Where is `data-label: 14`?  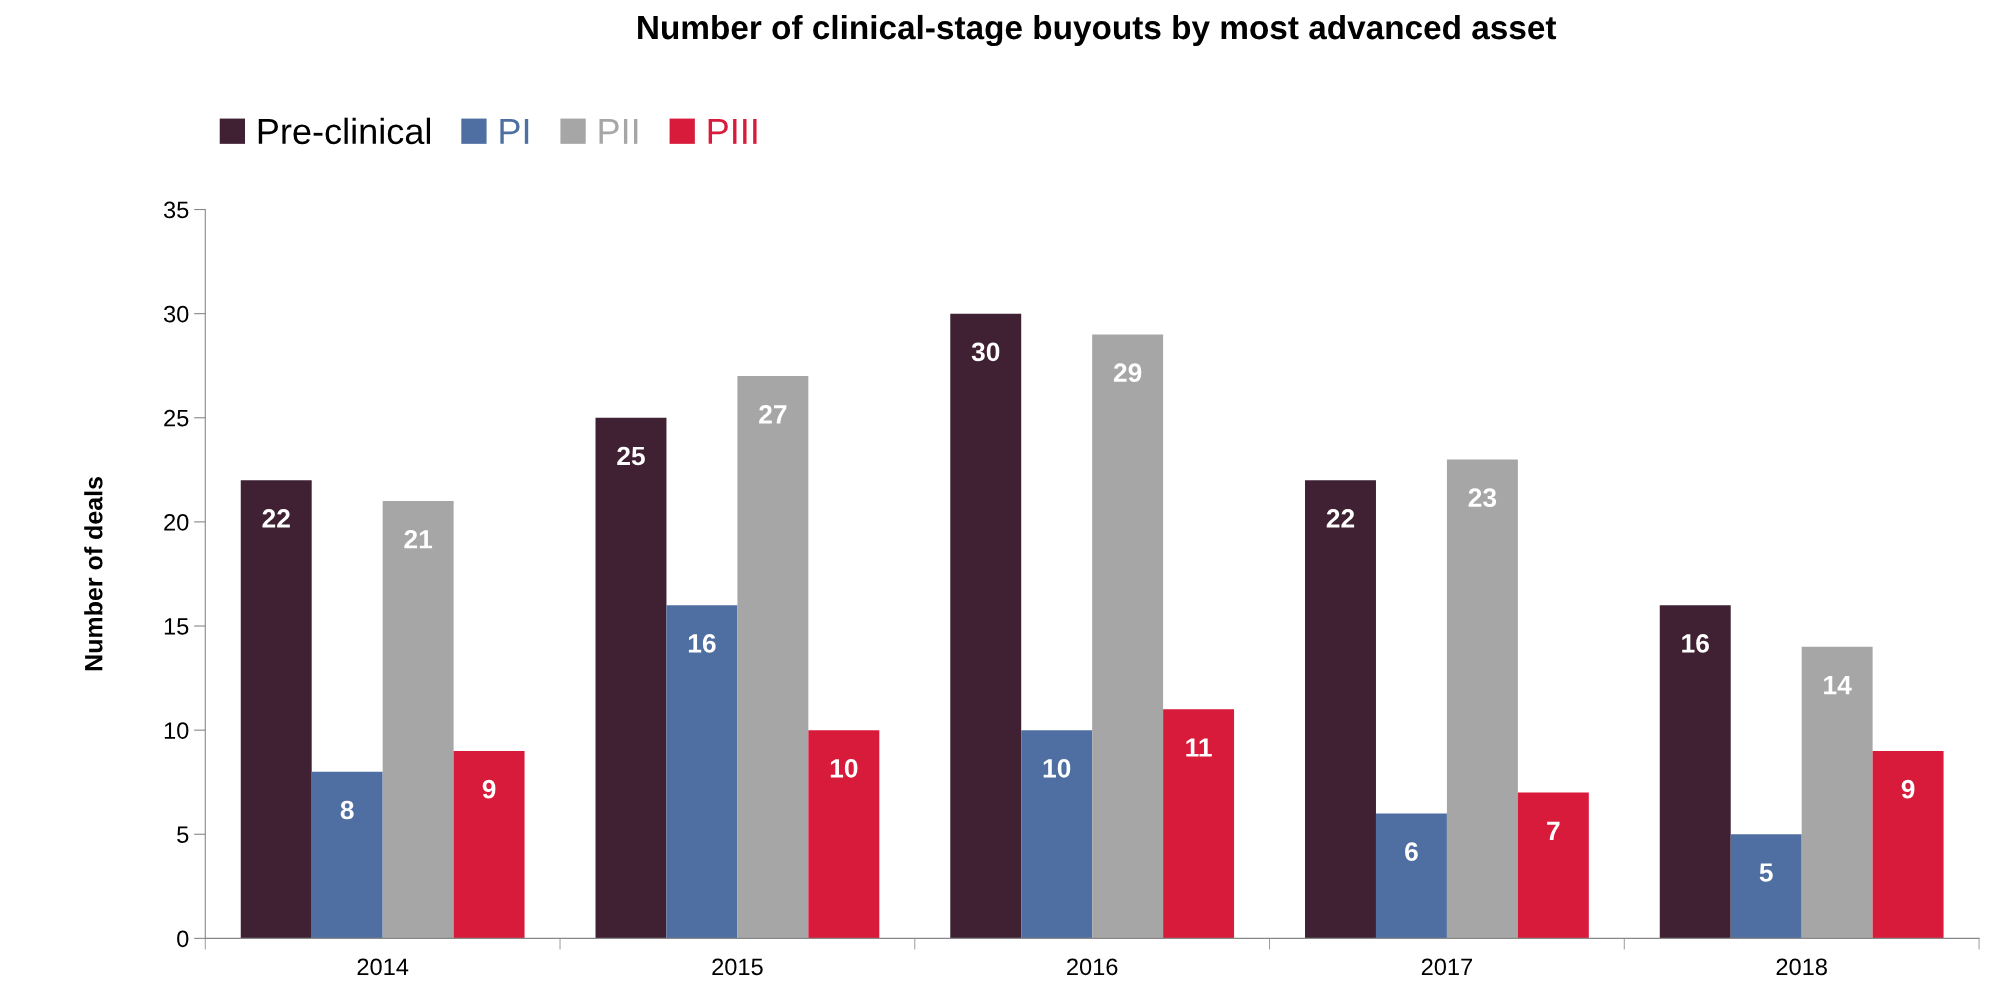
data-label: 14 is located at coordinates (1838, 685).